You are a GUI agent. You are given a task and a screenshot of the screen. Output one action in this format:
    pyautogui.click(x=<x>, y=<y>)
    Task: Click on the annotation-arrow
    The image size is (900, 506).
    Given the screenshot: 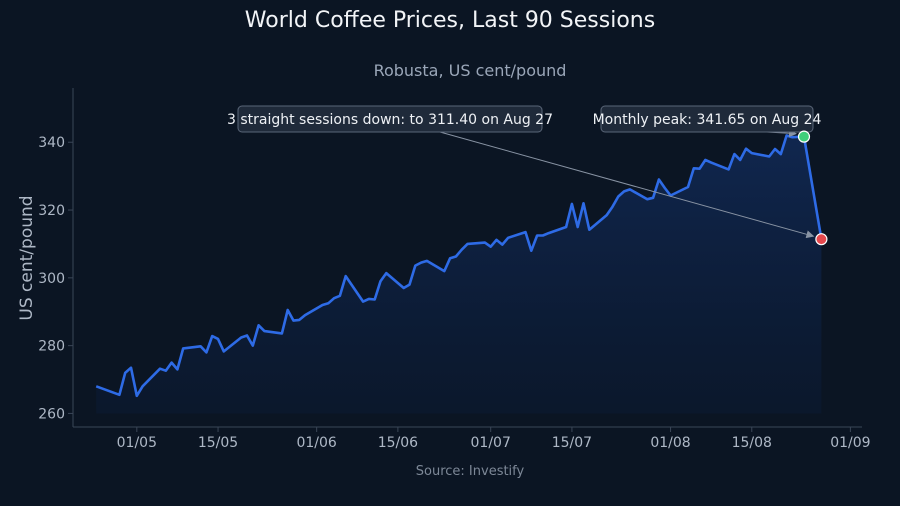 What is the action you would take?
    pyautogui.click(x=627, y=185)
    